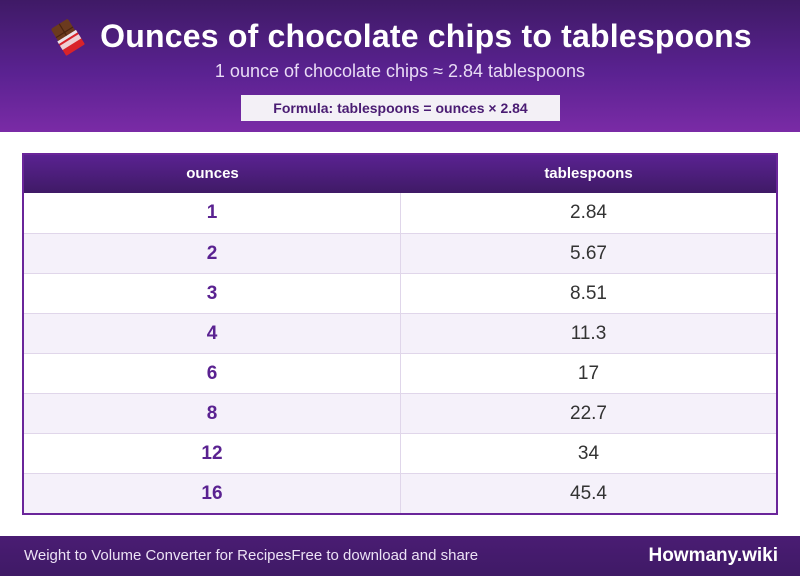 The width and height of the screenshot is (800, 576). Describe the element at coordinates (713, 555) in the screenshot. I see `brand-link: Howmany.wiki` at that location.